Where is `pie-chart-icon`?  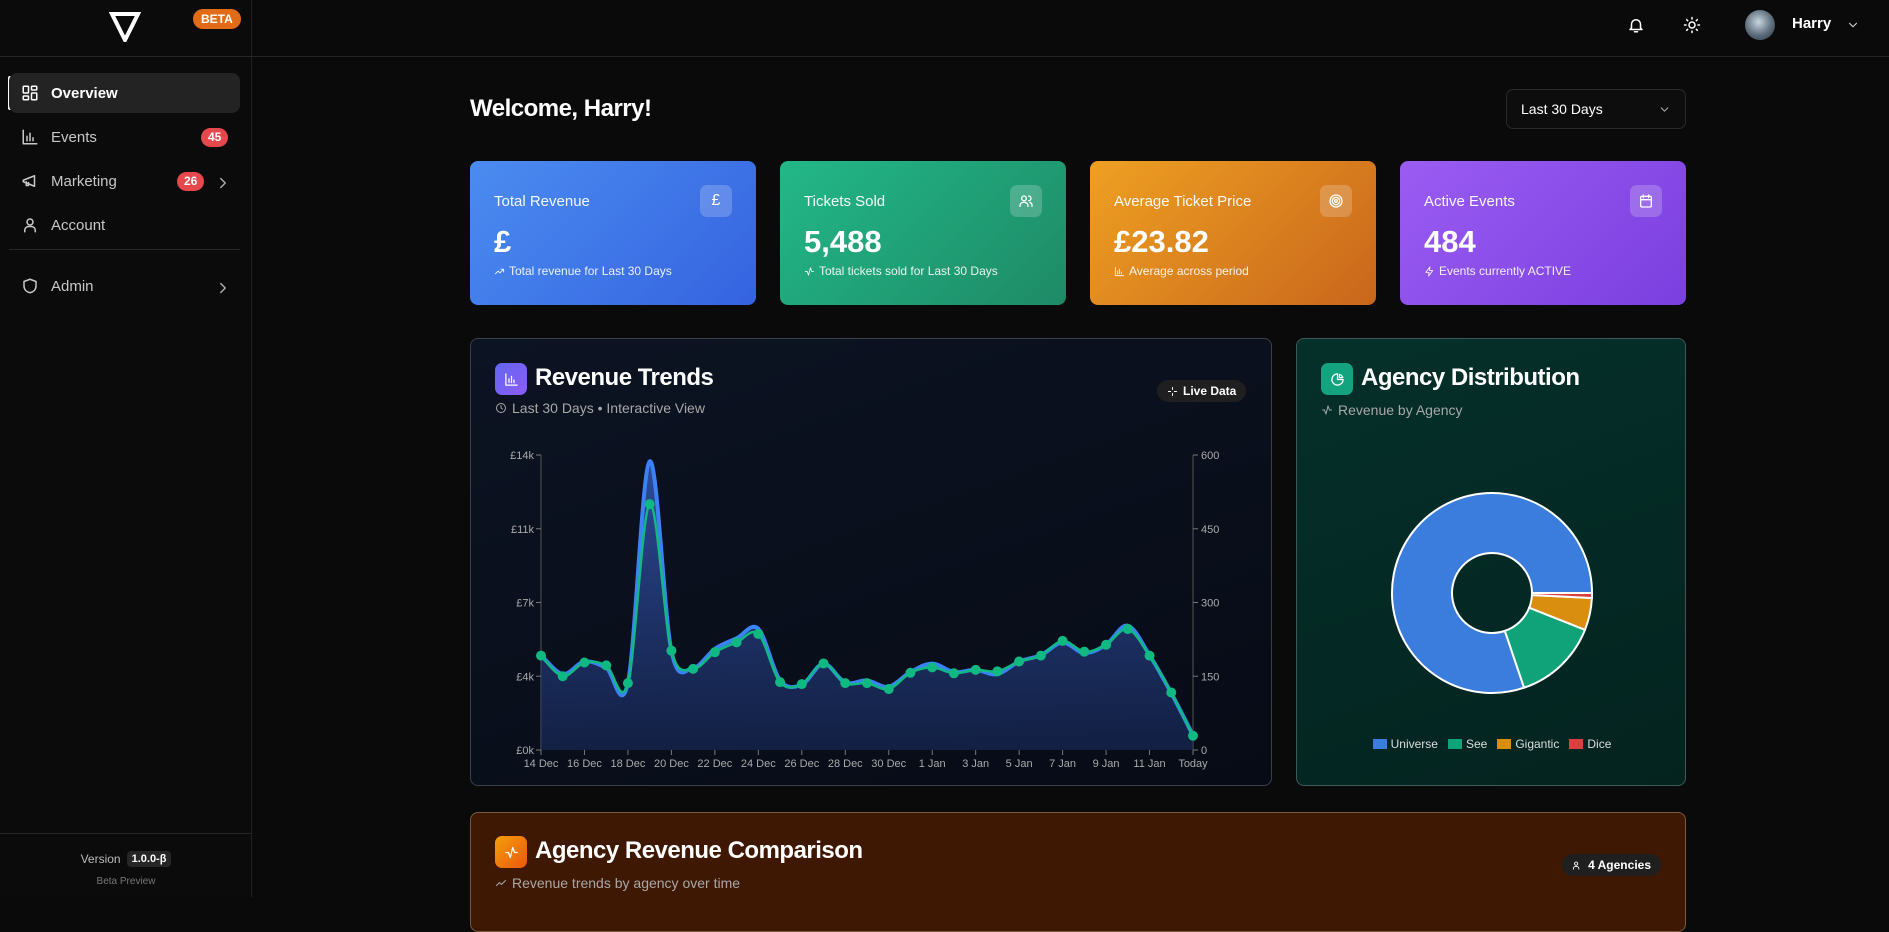 pie-chart-icon is located at coordinates (1337, 379).